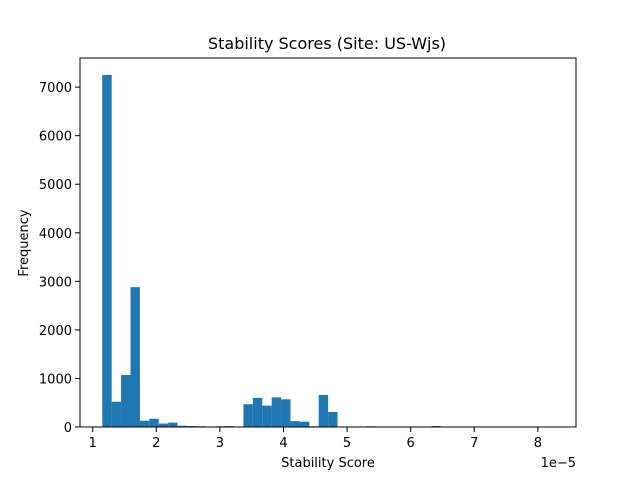  What do you see at coordinates (474, 443) in the screenshot?
I see `x-tick-label-6: 7` at bounding box center [474, 443].